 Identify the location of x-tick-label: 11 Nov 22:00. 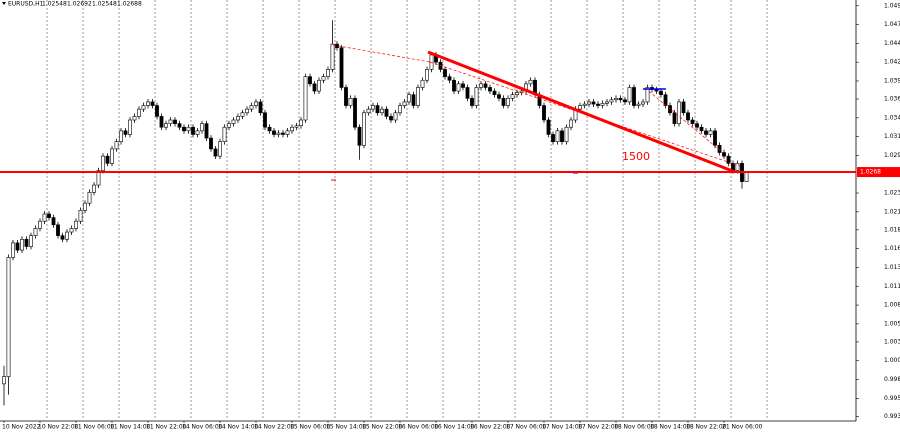
(166, 427).